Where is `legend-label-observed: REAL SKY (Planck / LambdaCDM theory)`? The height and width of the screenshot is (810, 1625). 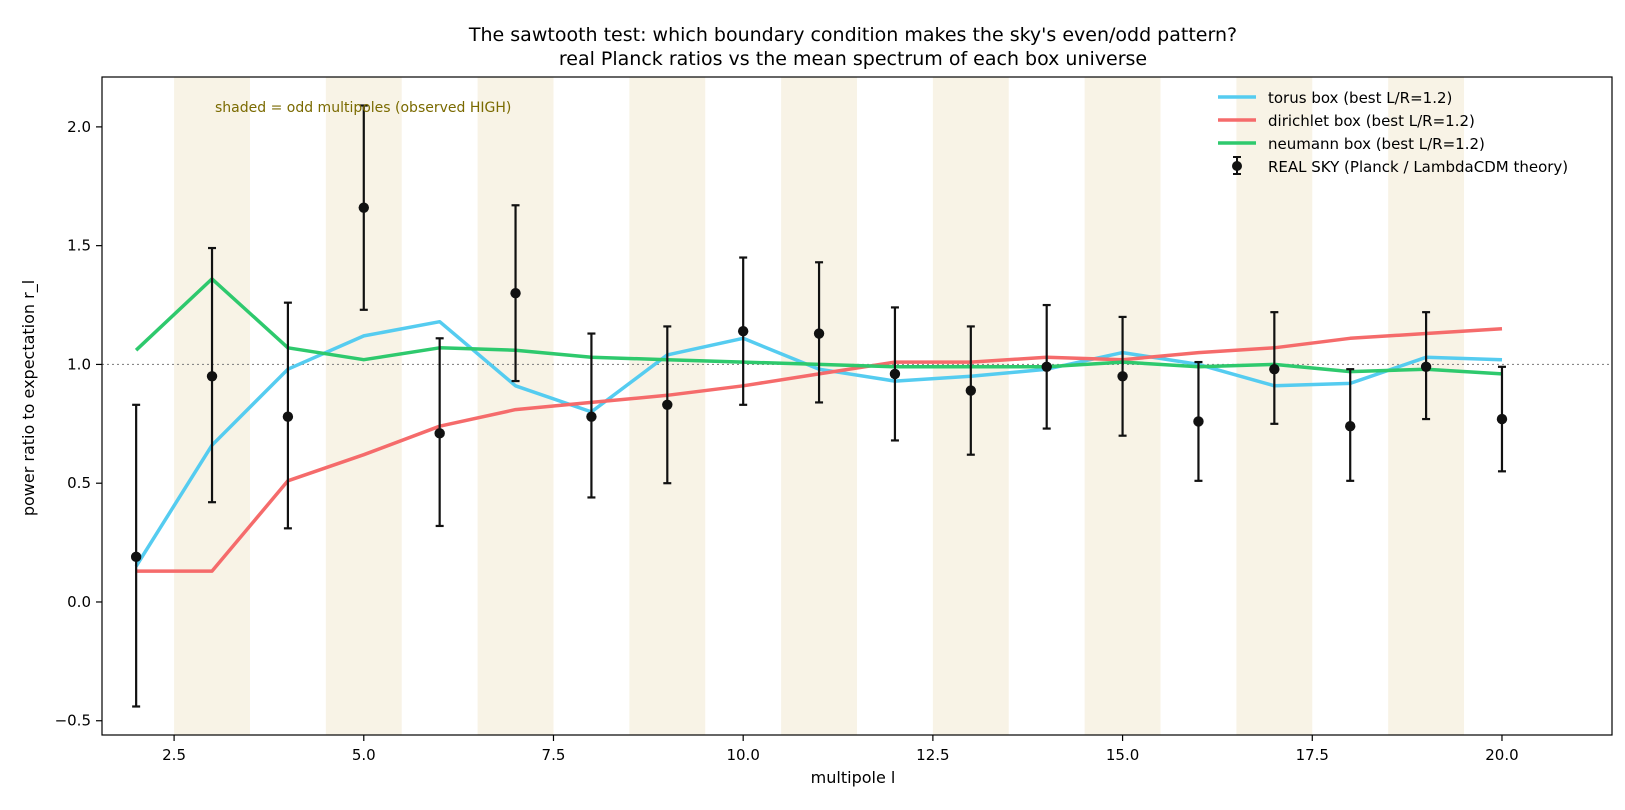
legend-label-observed: REAL SKY (Planck / LambdaCDM theory) is located at coordinates (1418, 167).